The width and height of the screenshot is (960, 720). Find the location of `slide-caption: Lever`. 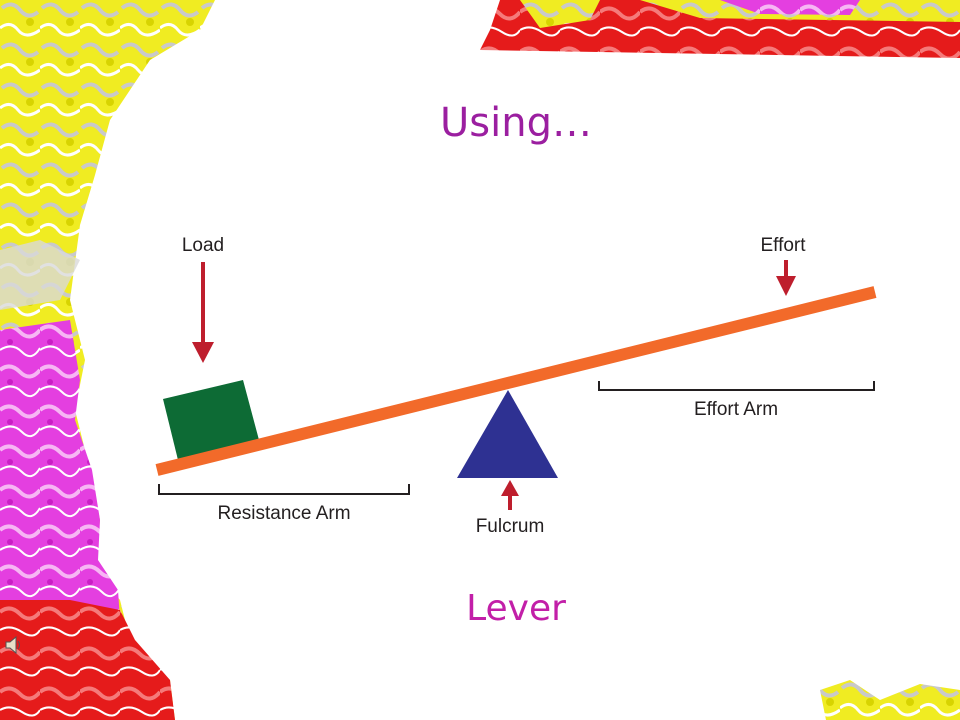

slide-caption: Lever is located at coordinates (480, 608).